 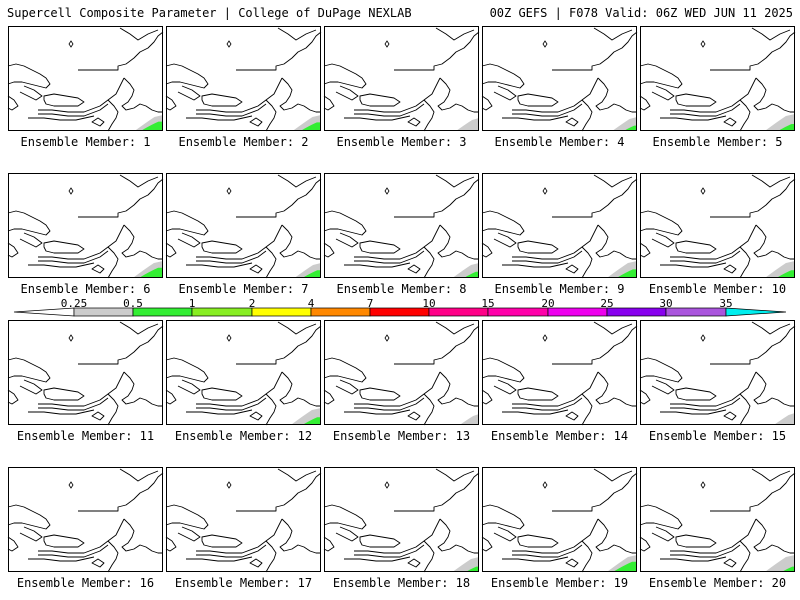 What do you see at coordinates (559, 289) in the screenshot?
I see `member-caption: Ensemble Member: 9` at bounding box center [559, 289].